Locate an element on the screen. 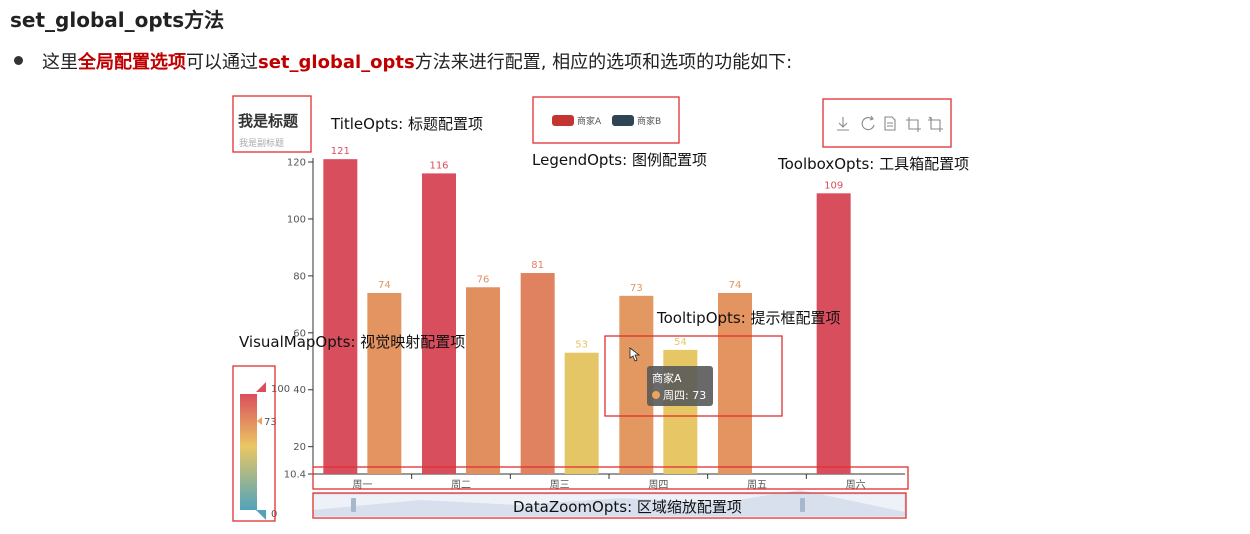 The width and height of the screenshot is (1250, 534). datazoom-opts-box is located at coordinates (609, 505).